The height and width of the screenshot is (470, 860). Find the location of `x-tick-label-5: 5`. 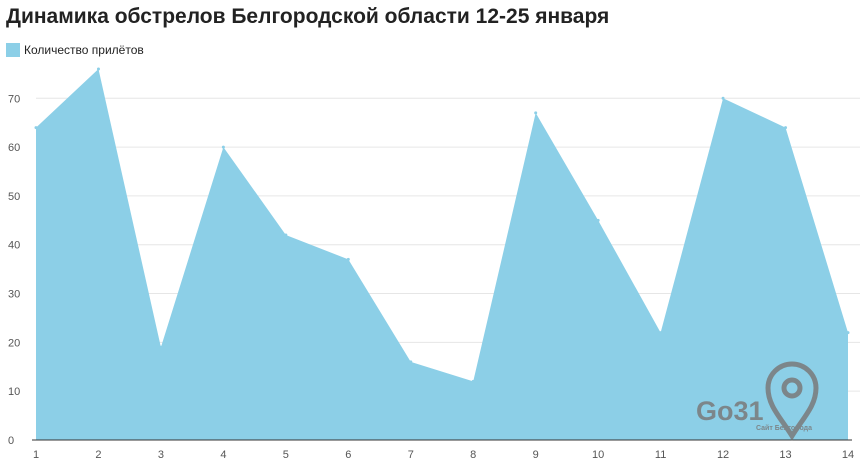

x-tick-label-5: 5 is located at coordinates (286, 455).